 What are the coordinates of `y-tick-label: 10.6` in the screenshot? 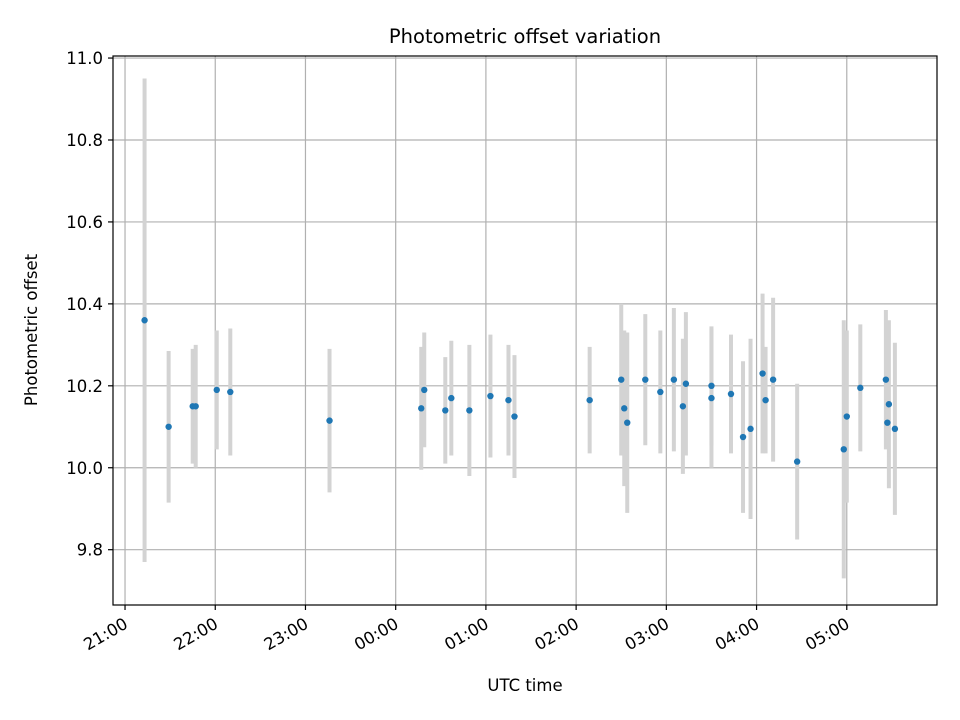 It's located at (84, 222).